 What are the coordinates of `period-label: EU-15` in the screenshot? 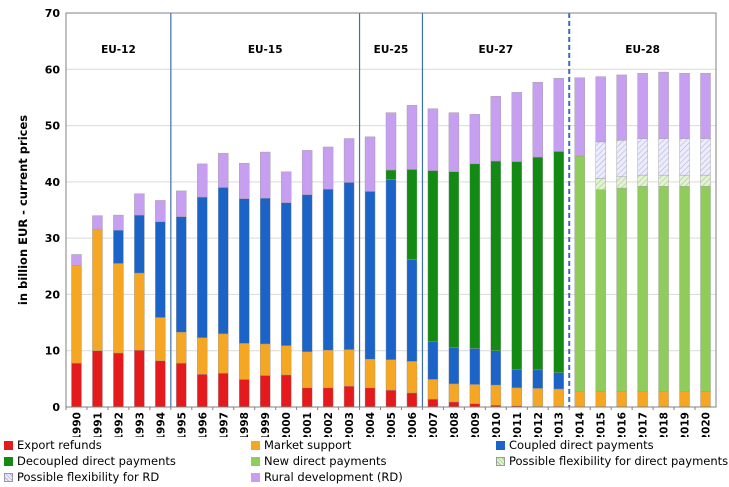 It's located at (265, 50).